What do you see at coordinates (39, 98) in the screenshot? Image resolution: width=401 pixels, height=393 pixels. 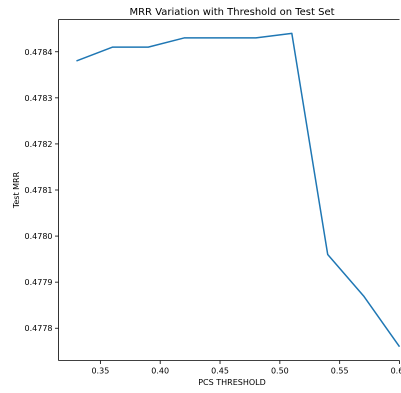 I see `y-tick-label: 0.4783` at bounding box center [39, 98].